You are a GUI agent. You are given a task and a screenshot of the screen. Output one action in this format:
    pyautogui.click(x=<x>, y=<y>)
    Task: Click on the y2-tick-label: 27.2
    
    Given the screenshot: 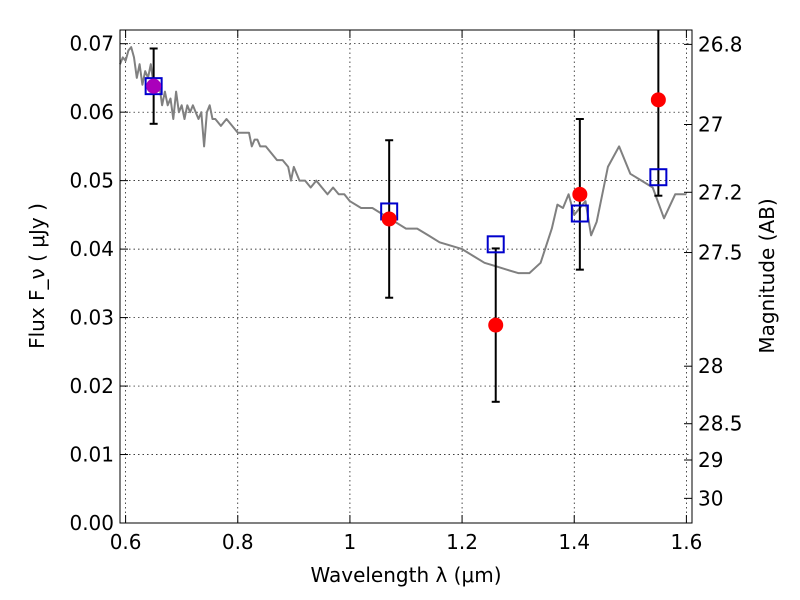 What is the action you would take?
    pyautogui.click(x=720, y=192)
    